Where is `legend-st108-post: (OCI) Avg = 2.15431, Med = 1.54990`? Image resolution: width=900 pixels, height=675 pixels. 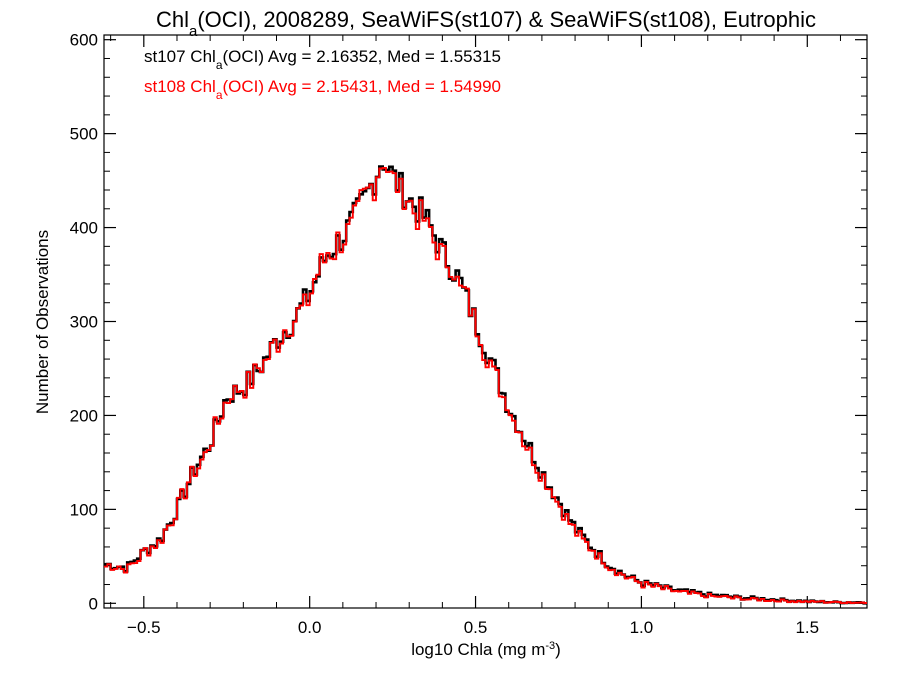 legend-st108-post: (OCI) Avg = 2.15431, Med = 1.54990 is located at coordinates (362, 86).